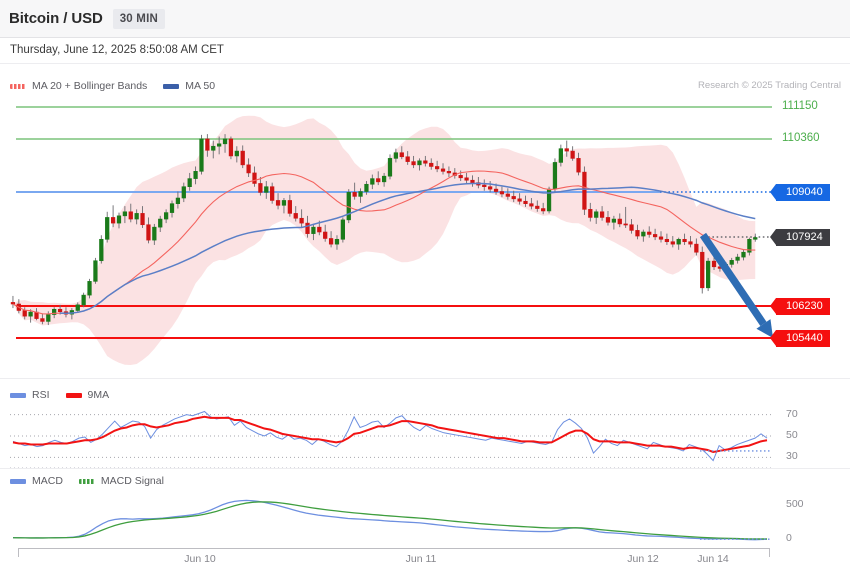  I want to click on legend-item-ma20-bollinger: MA 20 + Bollinger Bands, so click(78, 86).